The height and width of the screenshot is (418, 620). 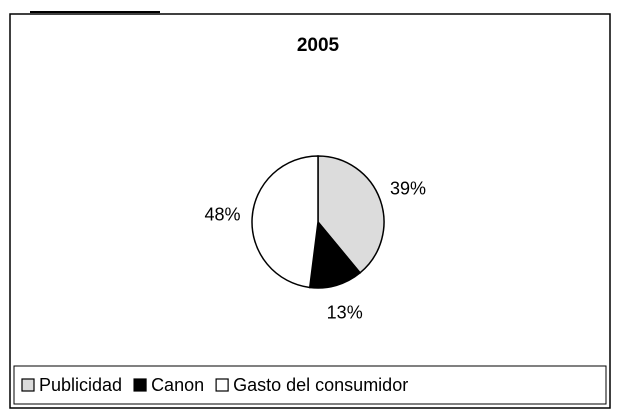 What do you see at coordinates (177, 385) in the screenshot?
I see `legend-label: Canon` at bounding box center [177, 385].